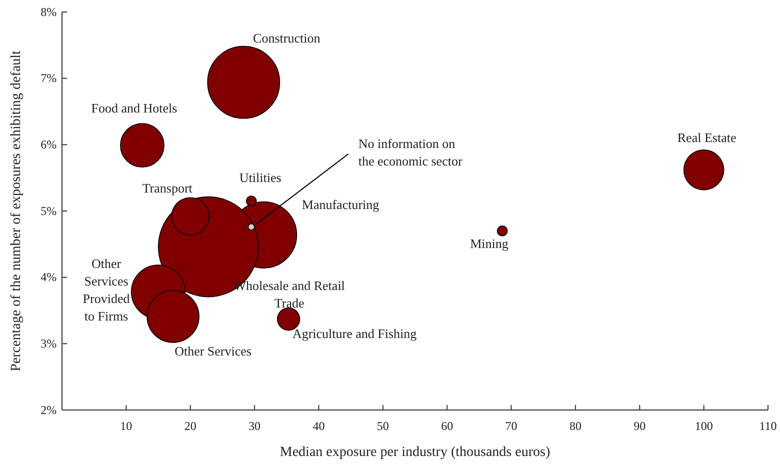  What do you see at coordinates (48, 11) in the screenshot?
I see `y-tick-label: 8%` at bounding box center [48, 11].